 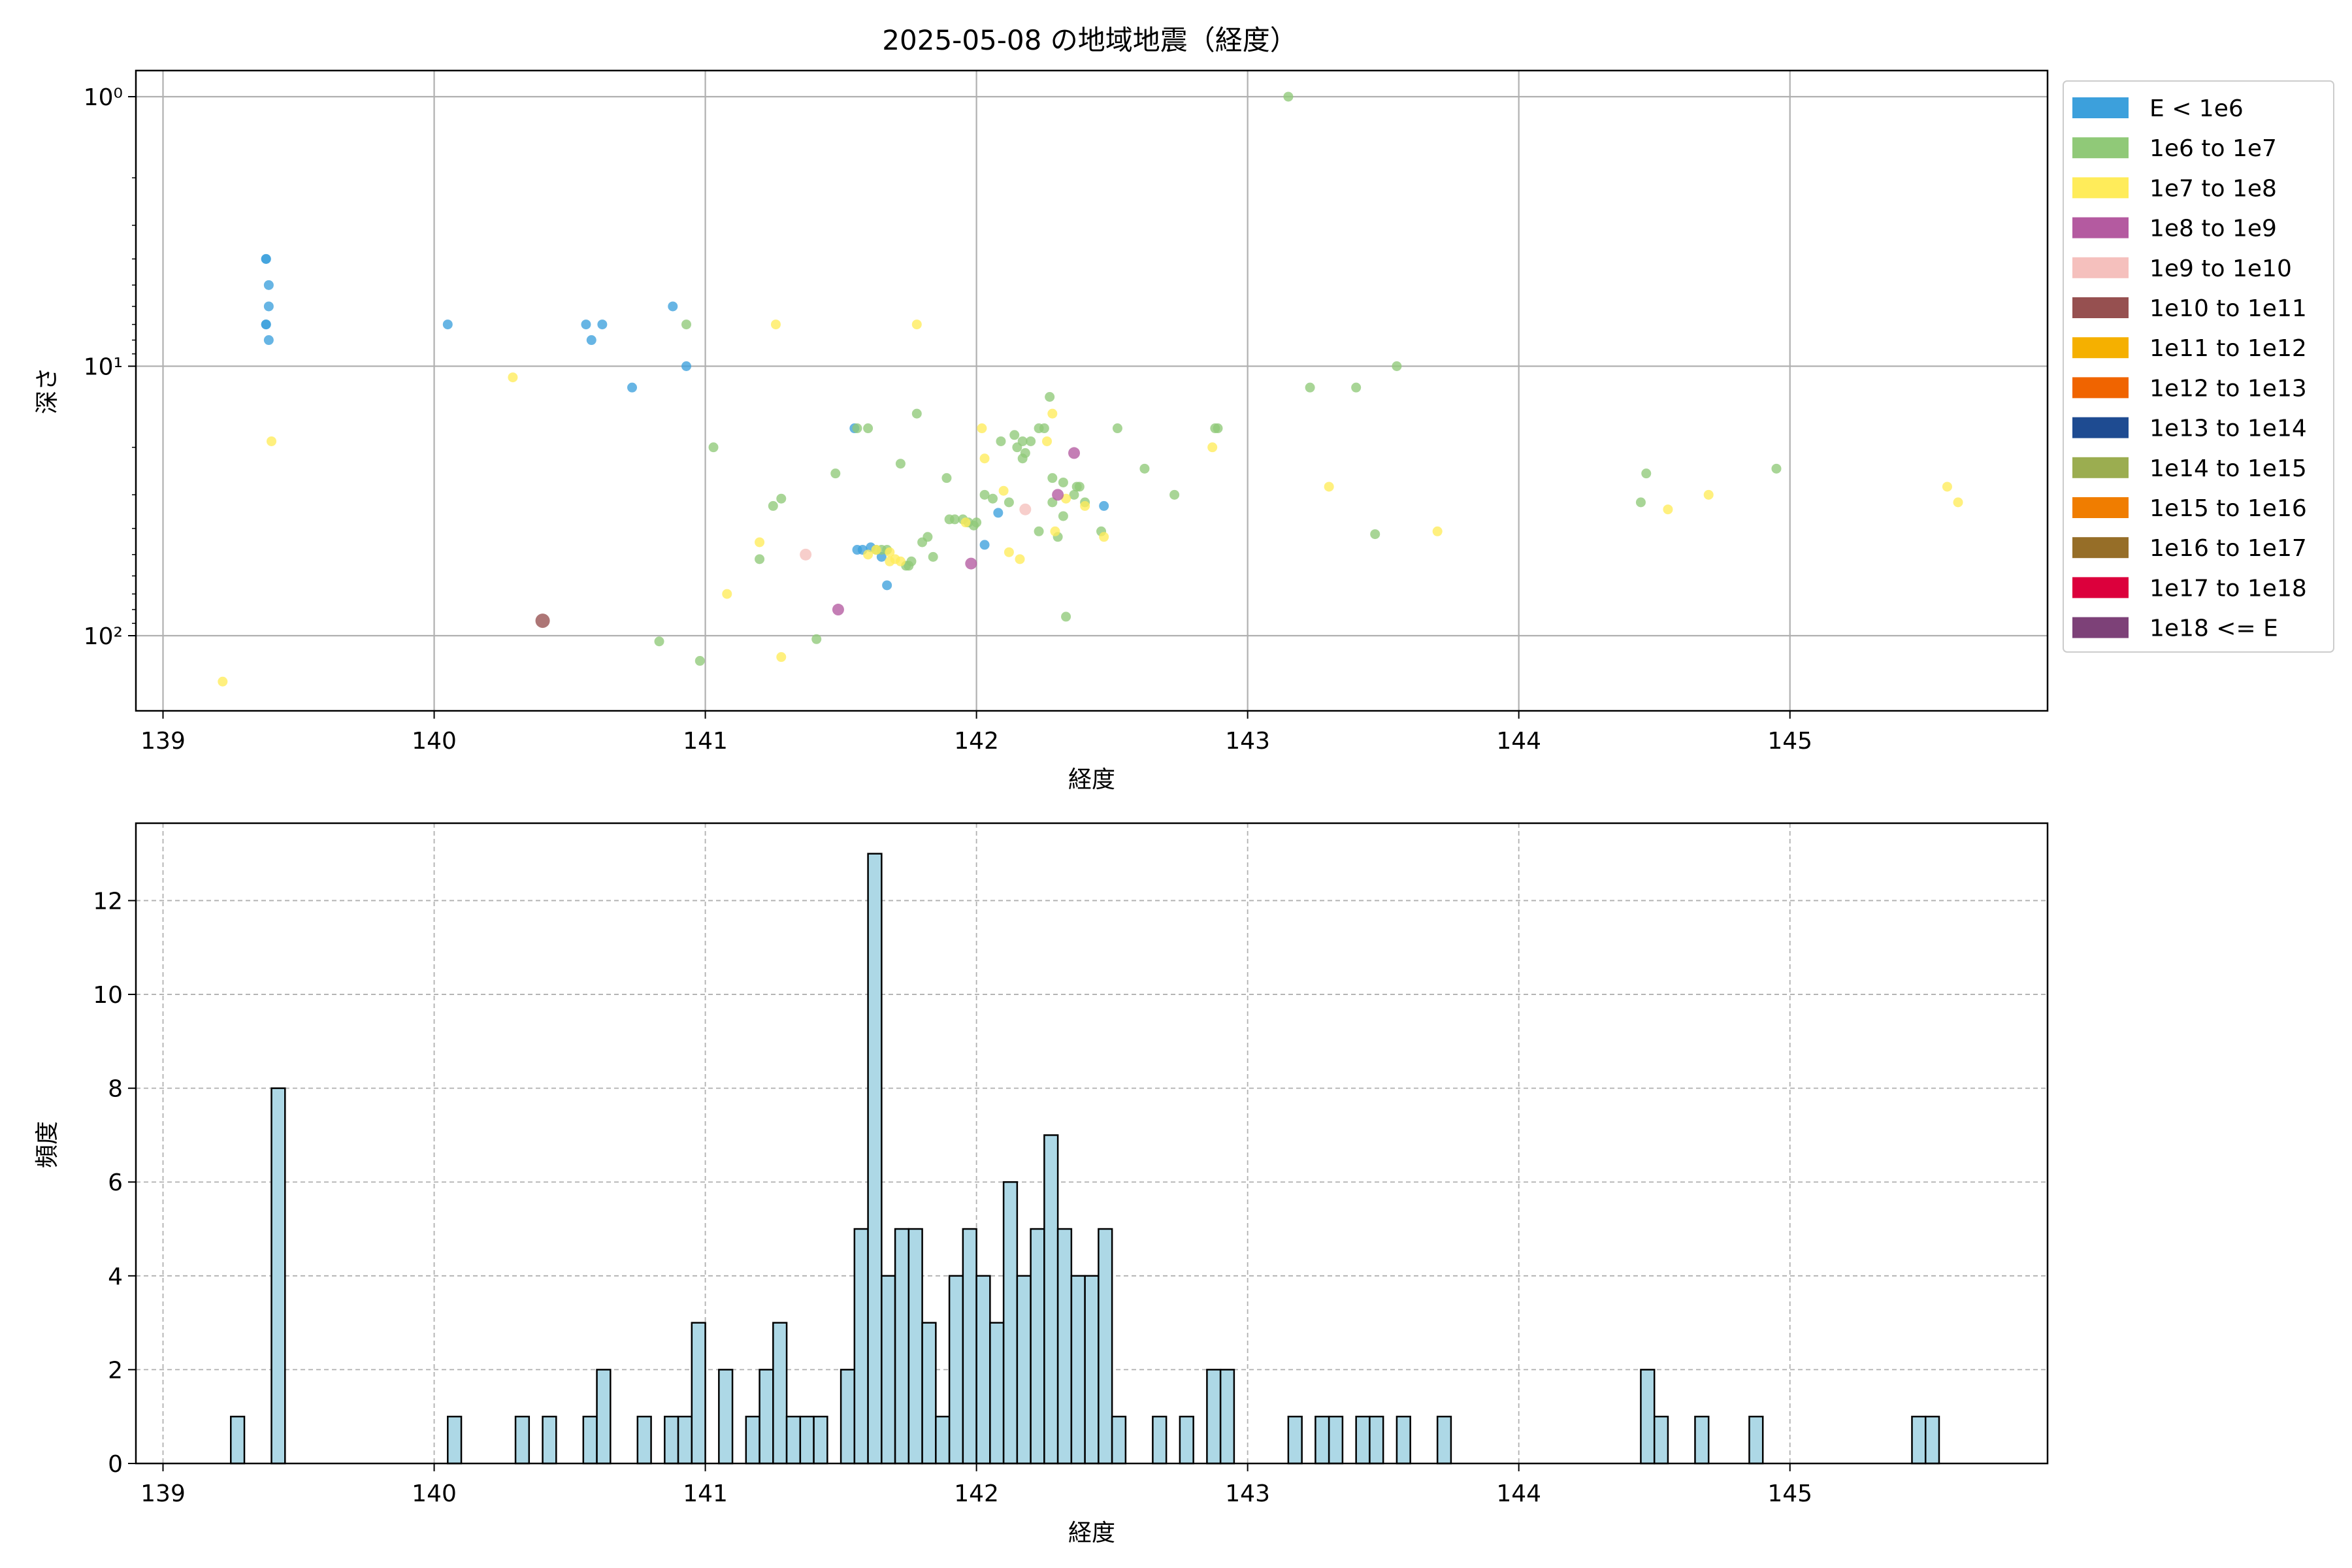 What do you see at coordinates (976, 733) in the screenshot?
I see `scatter-x-ticks: 139 140 141 142 143 144 145` at bounding box center [976, 733].